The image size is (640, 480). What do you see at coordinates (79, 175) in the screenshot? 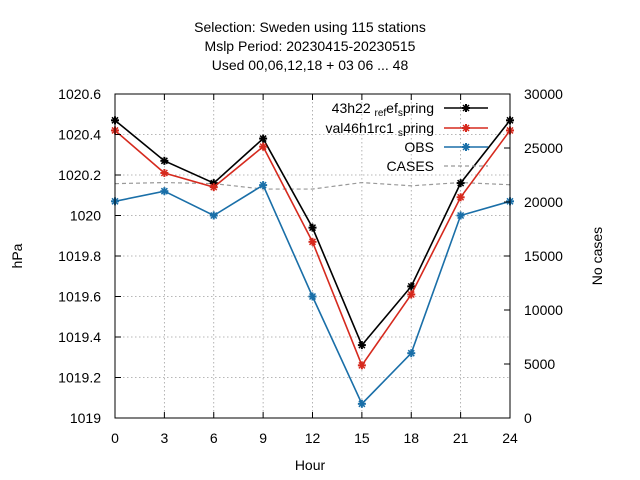
I see `y-tick-label: 1020.2` at bounding box center [79, 175].